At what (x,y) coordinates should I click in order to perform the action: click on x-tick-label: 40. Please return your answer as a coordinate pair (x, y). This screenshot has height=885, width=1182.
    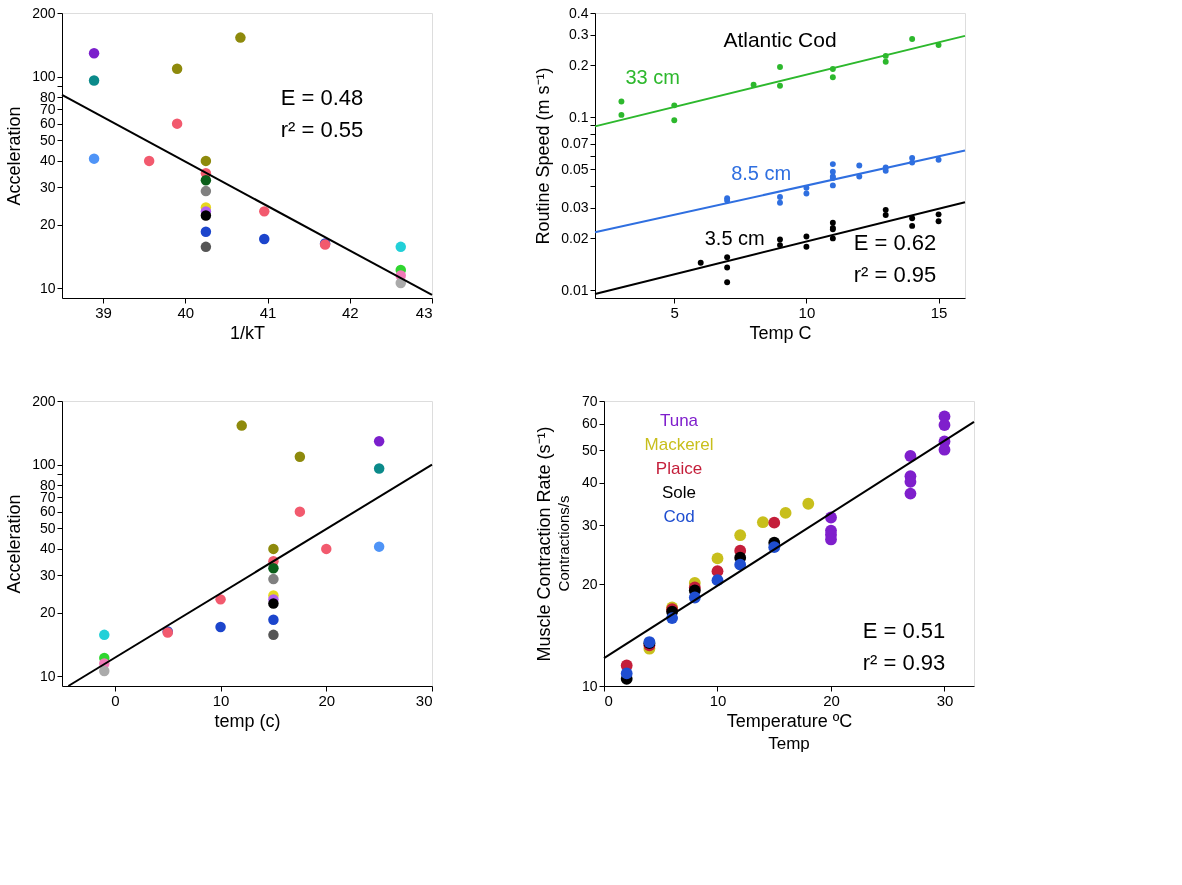
    Looking at the image, I should click on (186, 312).